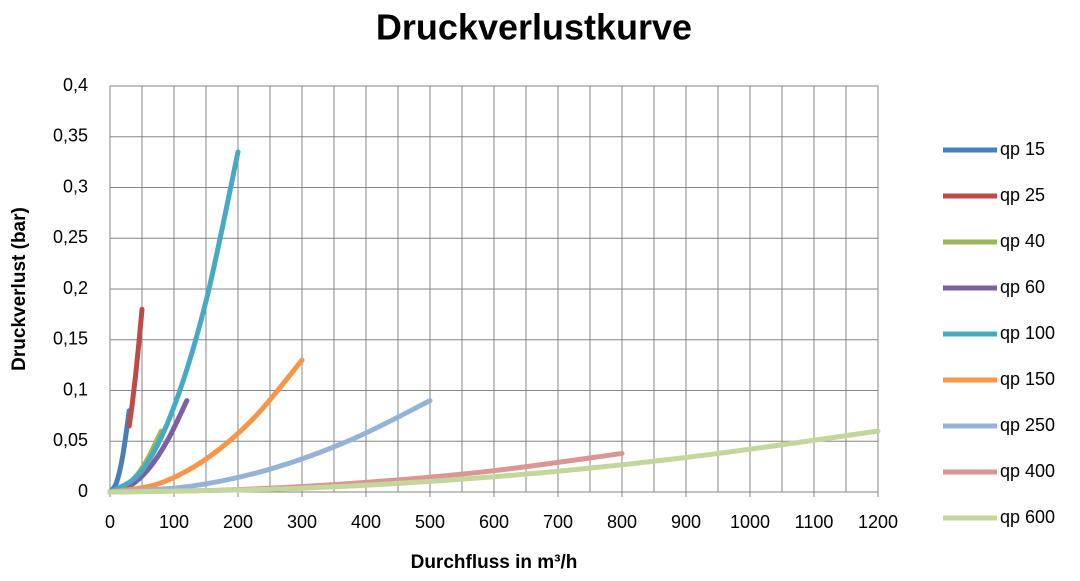  What do you see at coordinates (70, 440) in the screenshot?
I see `y-tick-label: 0,05` at bounding box center [70, 440].